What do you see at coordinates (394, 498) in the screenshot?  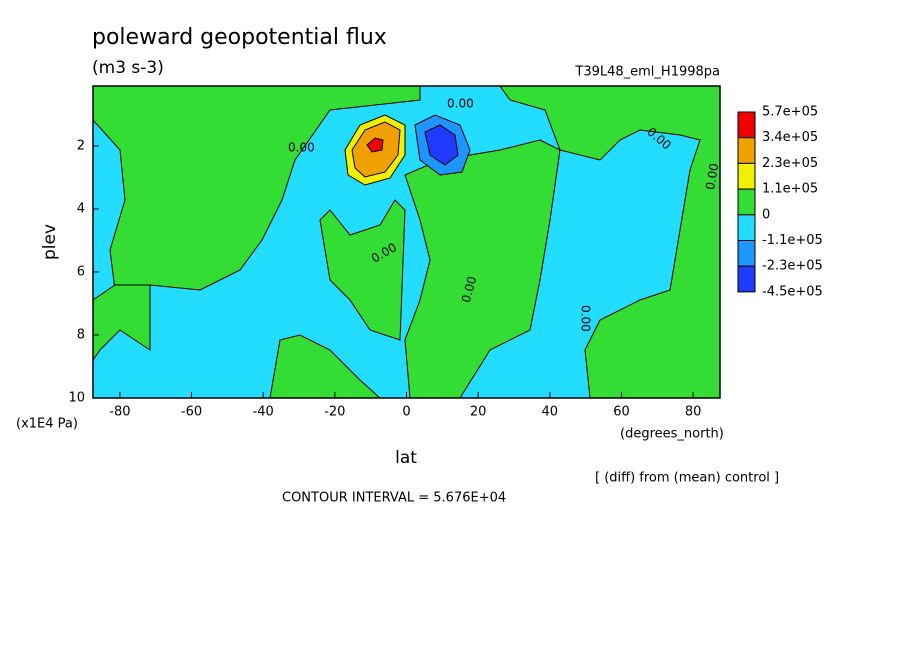 I see `contour-interval: CONTOUR INTERVAL = 5.676E+04` at bounding box center [394, 498].